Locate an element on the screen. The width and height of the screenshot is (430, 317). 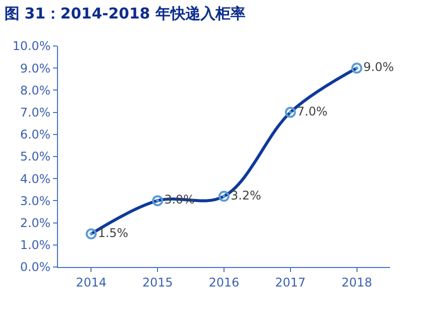
x-tick-label: 2014 is located at coordinates (91, 282).